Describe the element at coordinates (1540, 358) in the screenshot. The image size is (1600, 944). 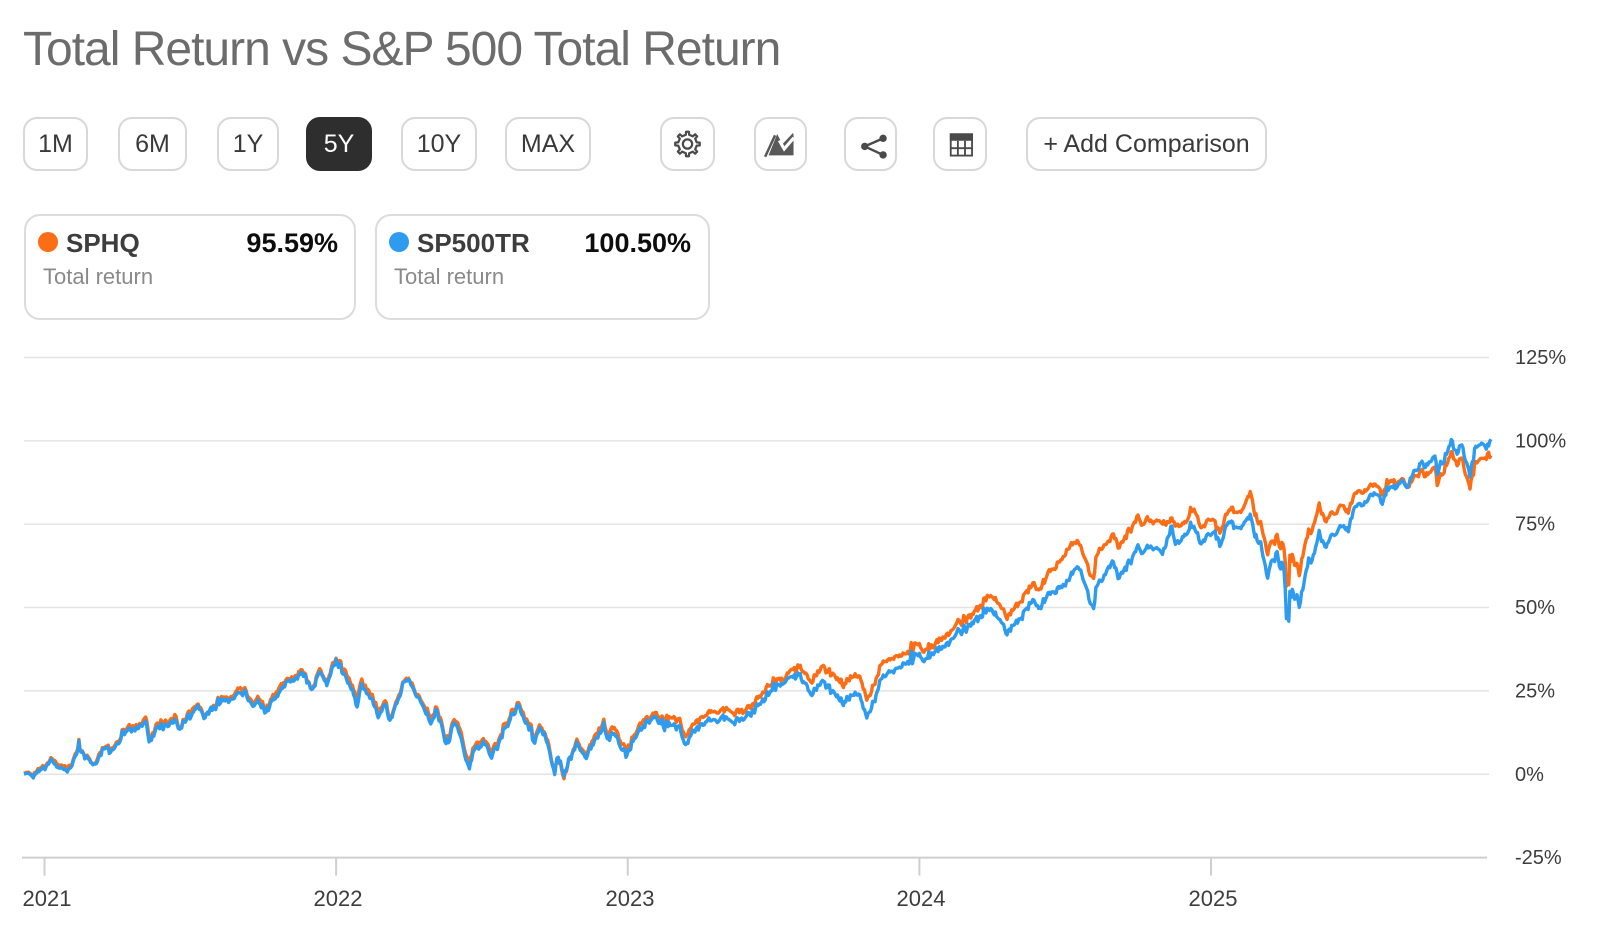
I see `svg-text: 125%` at that location.